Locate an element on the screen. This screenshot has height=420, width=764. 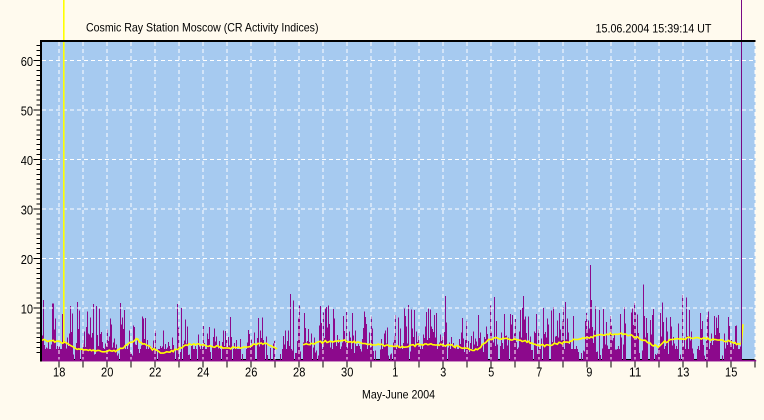
svg-text: 5 is located at coordinates (491, 373).